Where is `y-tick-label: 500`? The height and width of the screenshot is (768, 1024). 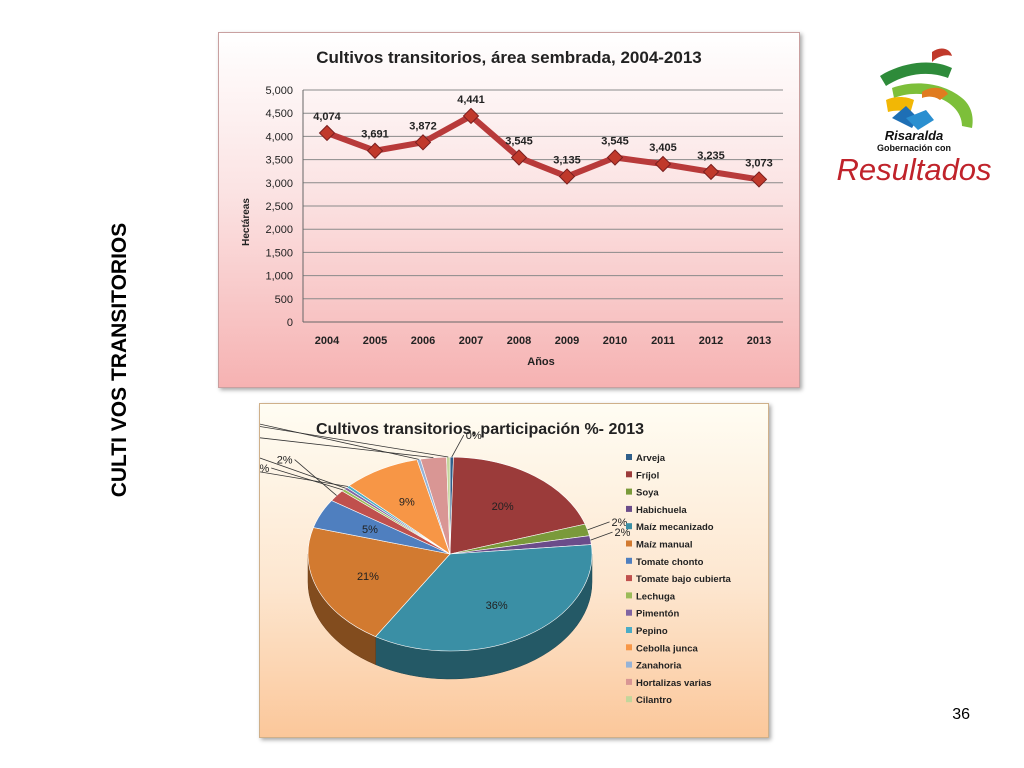
y-tick-label: 500 is located at coordinates (284, 300).